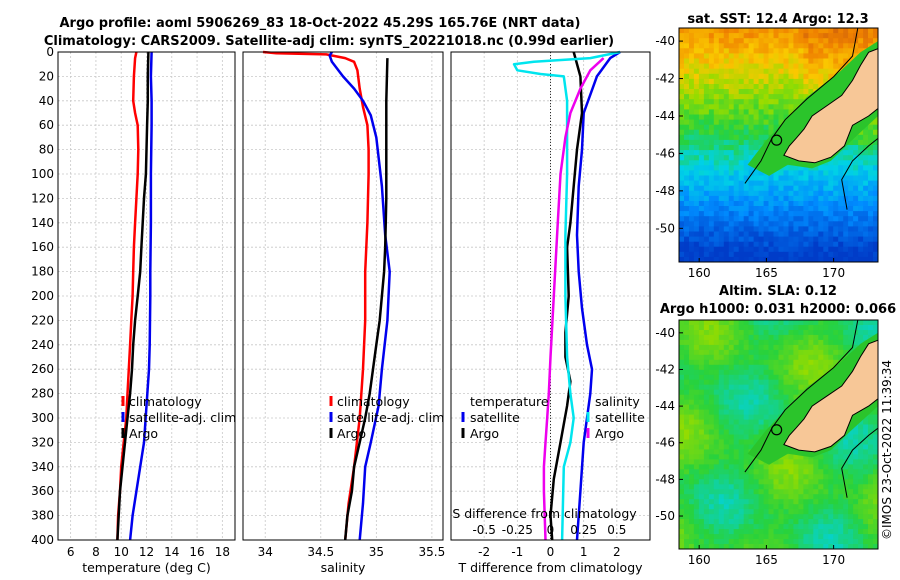 The height and width of the screenshot is (580, 900). Describe the element at coordinates (171, 552) in the screenshot. I see `x-tick-label: 14` at that location.